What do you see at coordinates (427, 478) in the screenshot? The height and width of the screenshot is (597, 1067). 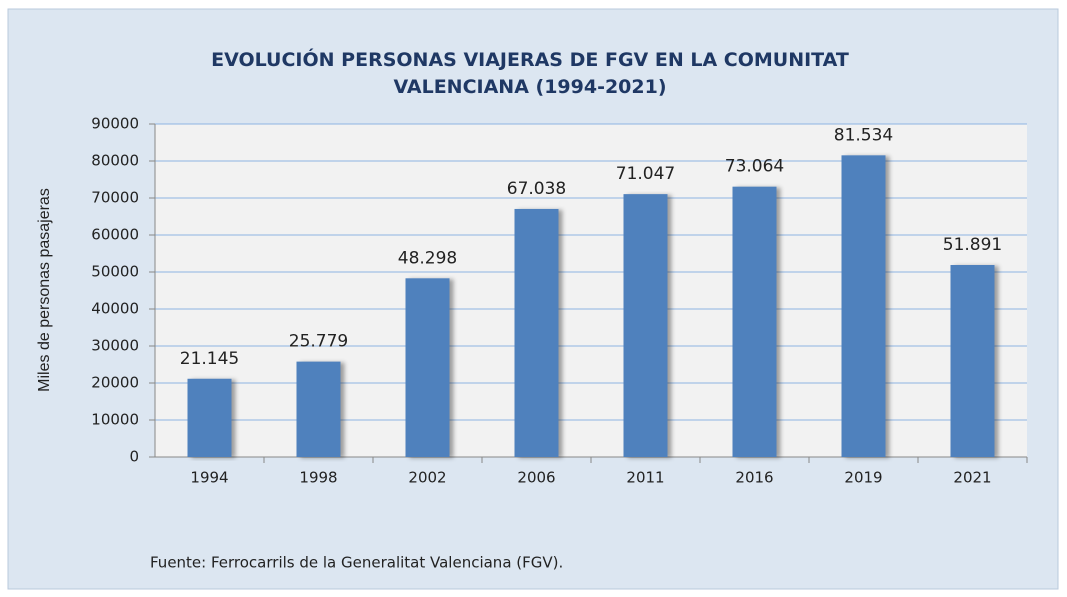 I see `x-tick-label: 2002` at bounding box center [427, 478].